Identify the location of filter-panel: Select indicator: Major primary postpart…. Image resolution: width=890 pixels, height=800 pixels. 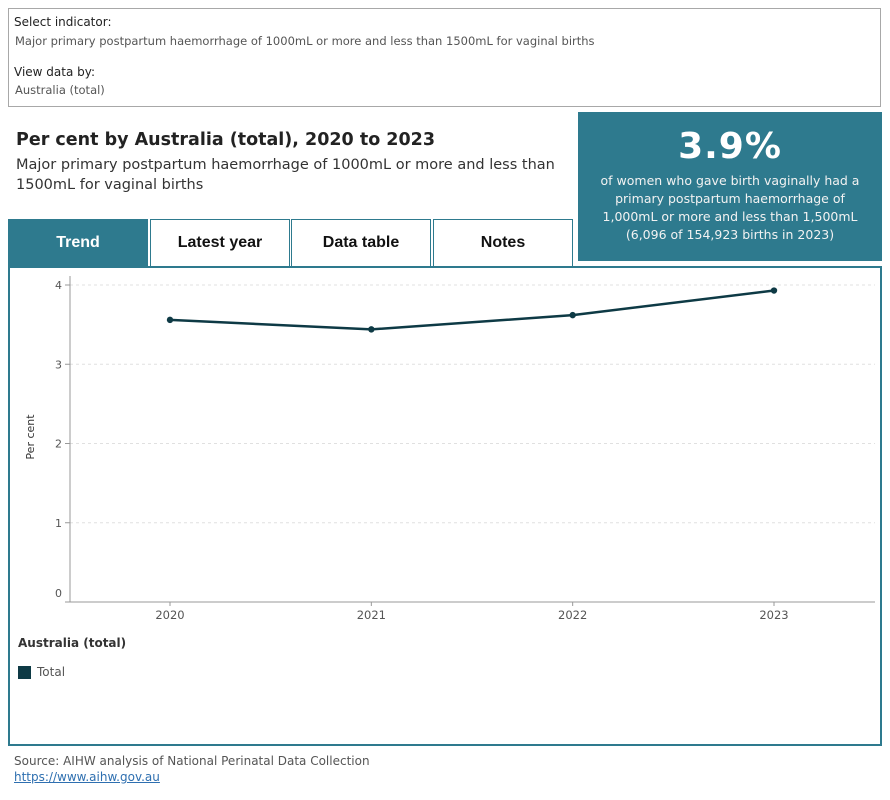
(444, 57).